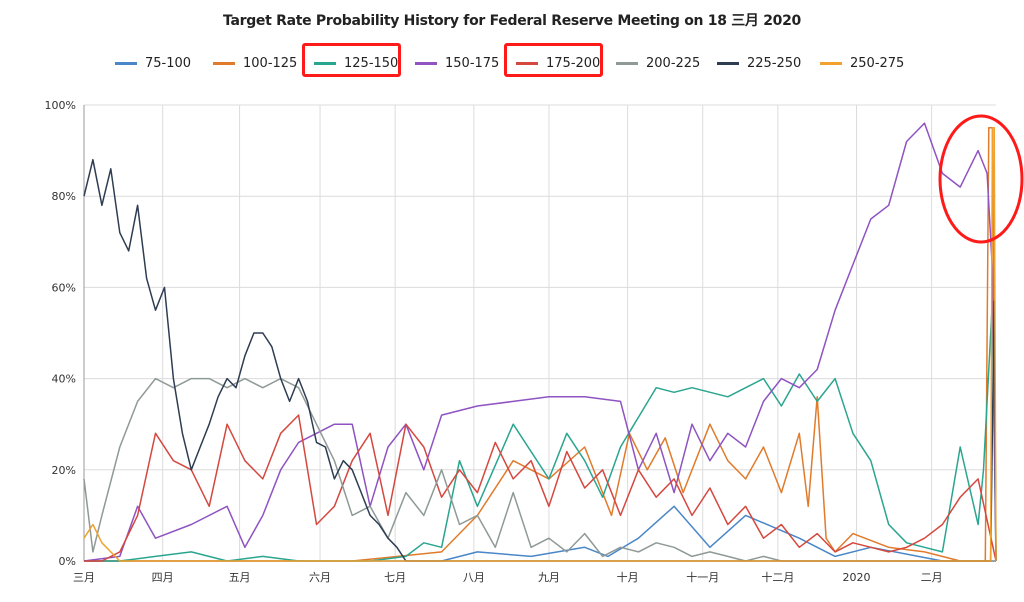 This screenshot has height=602, width=1024. What do you see at coordinates (64, 379) in the screenshot?
I see `y-tick-label: 40%` at bounding box center [64, 379].